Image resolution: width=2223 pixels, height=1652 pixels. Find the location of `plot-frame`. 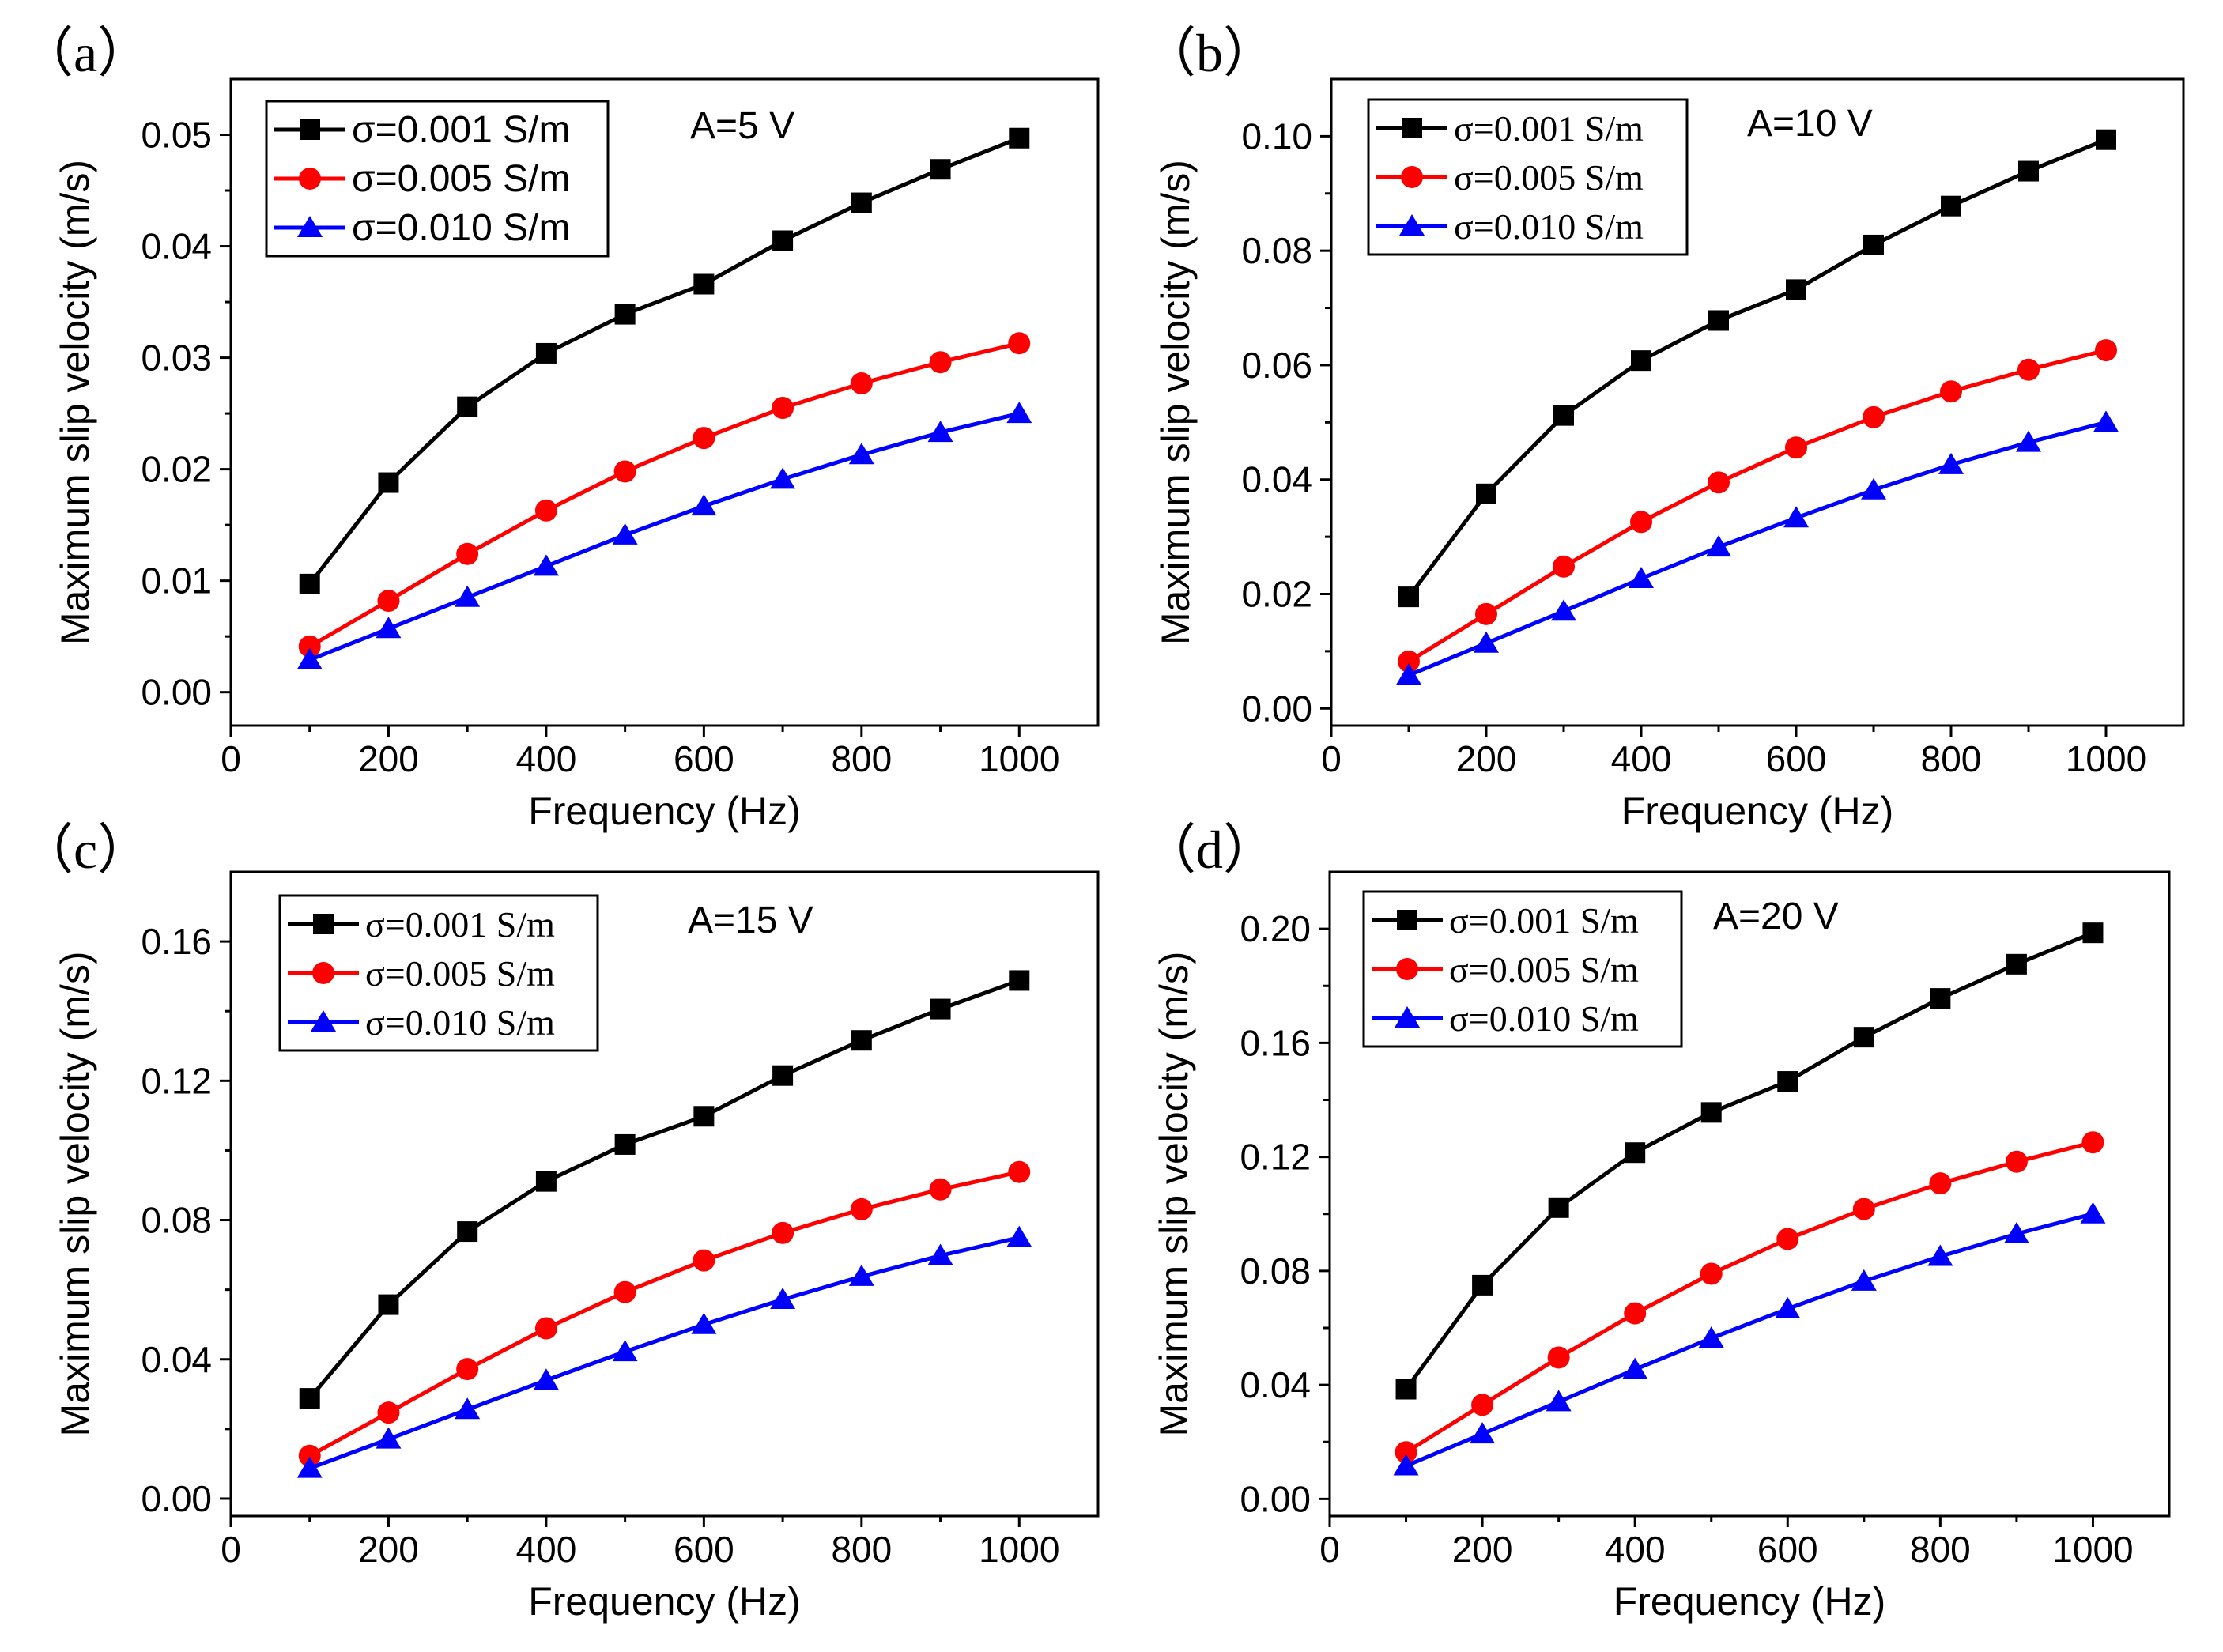

plot-frame is located at coordinates (1749, 1194).